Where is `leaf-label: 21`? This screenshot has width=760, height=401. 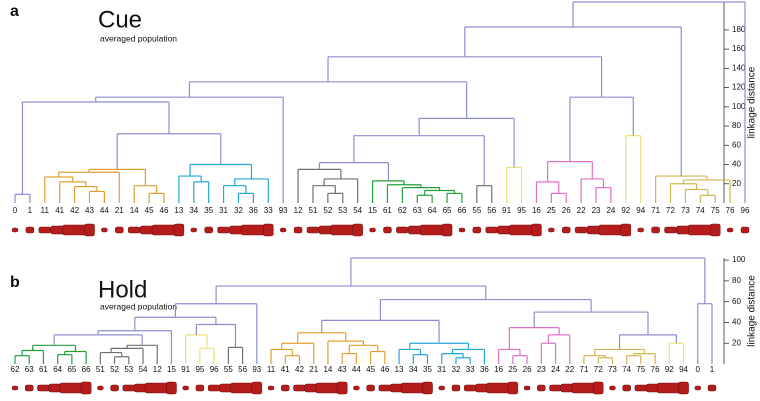 leaf-label: 21 is located at coordinates (119, 210).